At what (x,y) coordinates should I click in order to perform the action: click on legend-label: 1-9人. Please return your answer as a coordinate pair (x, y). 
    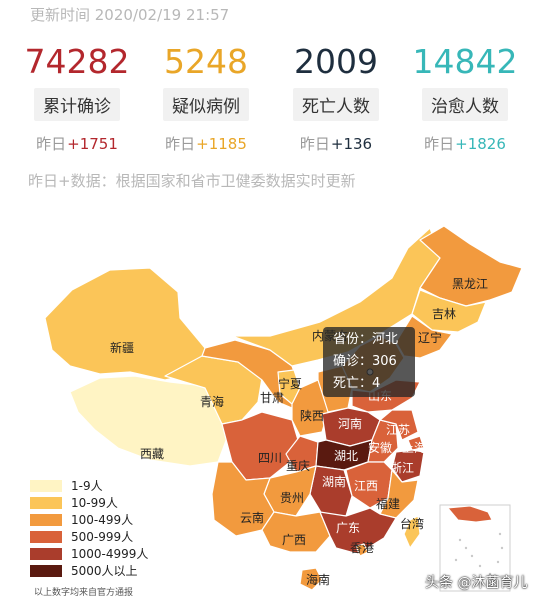
    Looking at the image, I should click on (87, 486).